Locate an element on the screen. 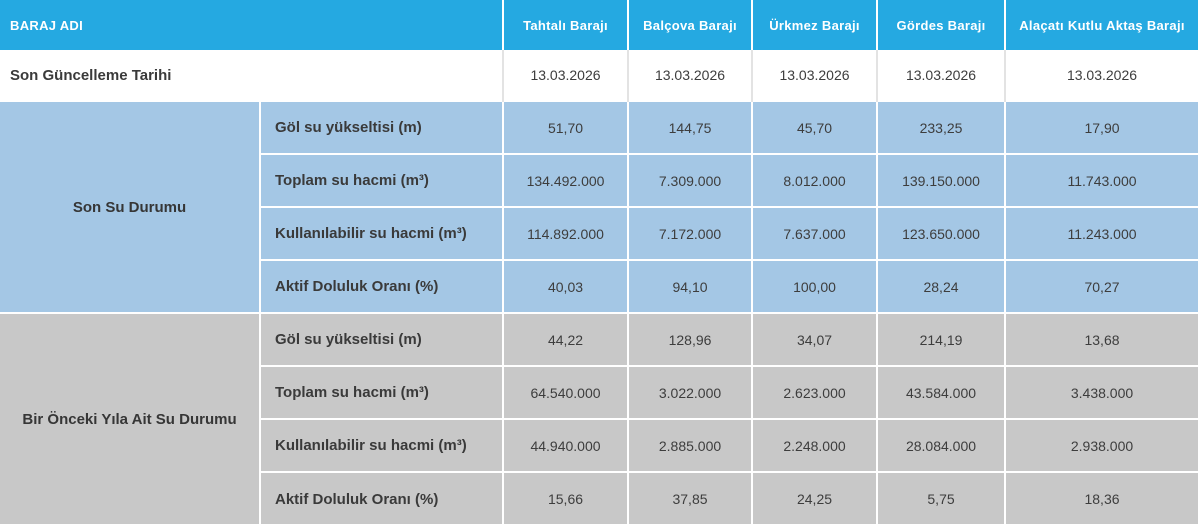  column-header-alacati: Alaçatı Kutlu Aktaş Barajı is located at coordinates (1101, 25).